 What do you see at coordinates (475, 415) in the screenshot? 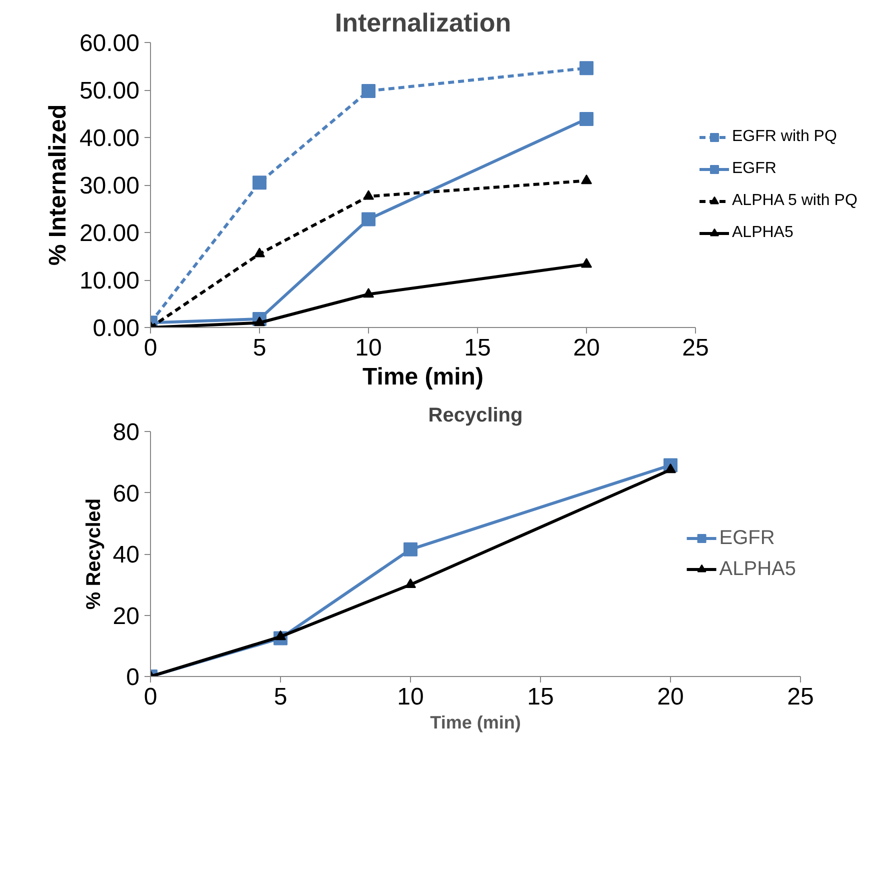
I see `chart-title: Recycling` at bounding box center [475, 415].